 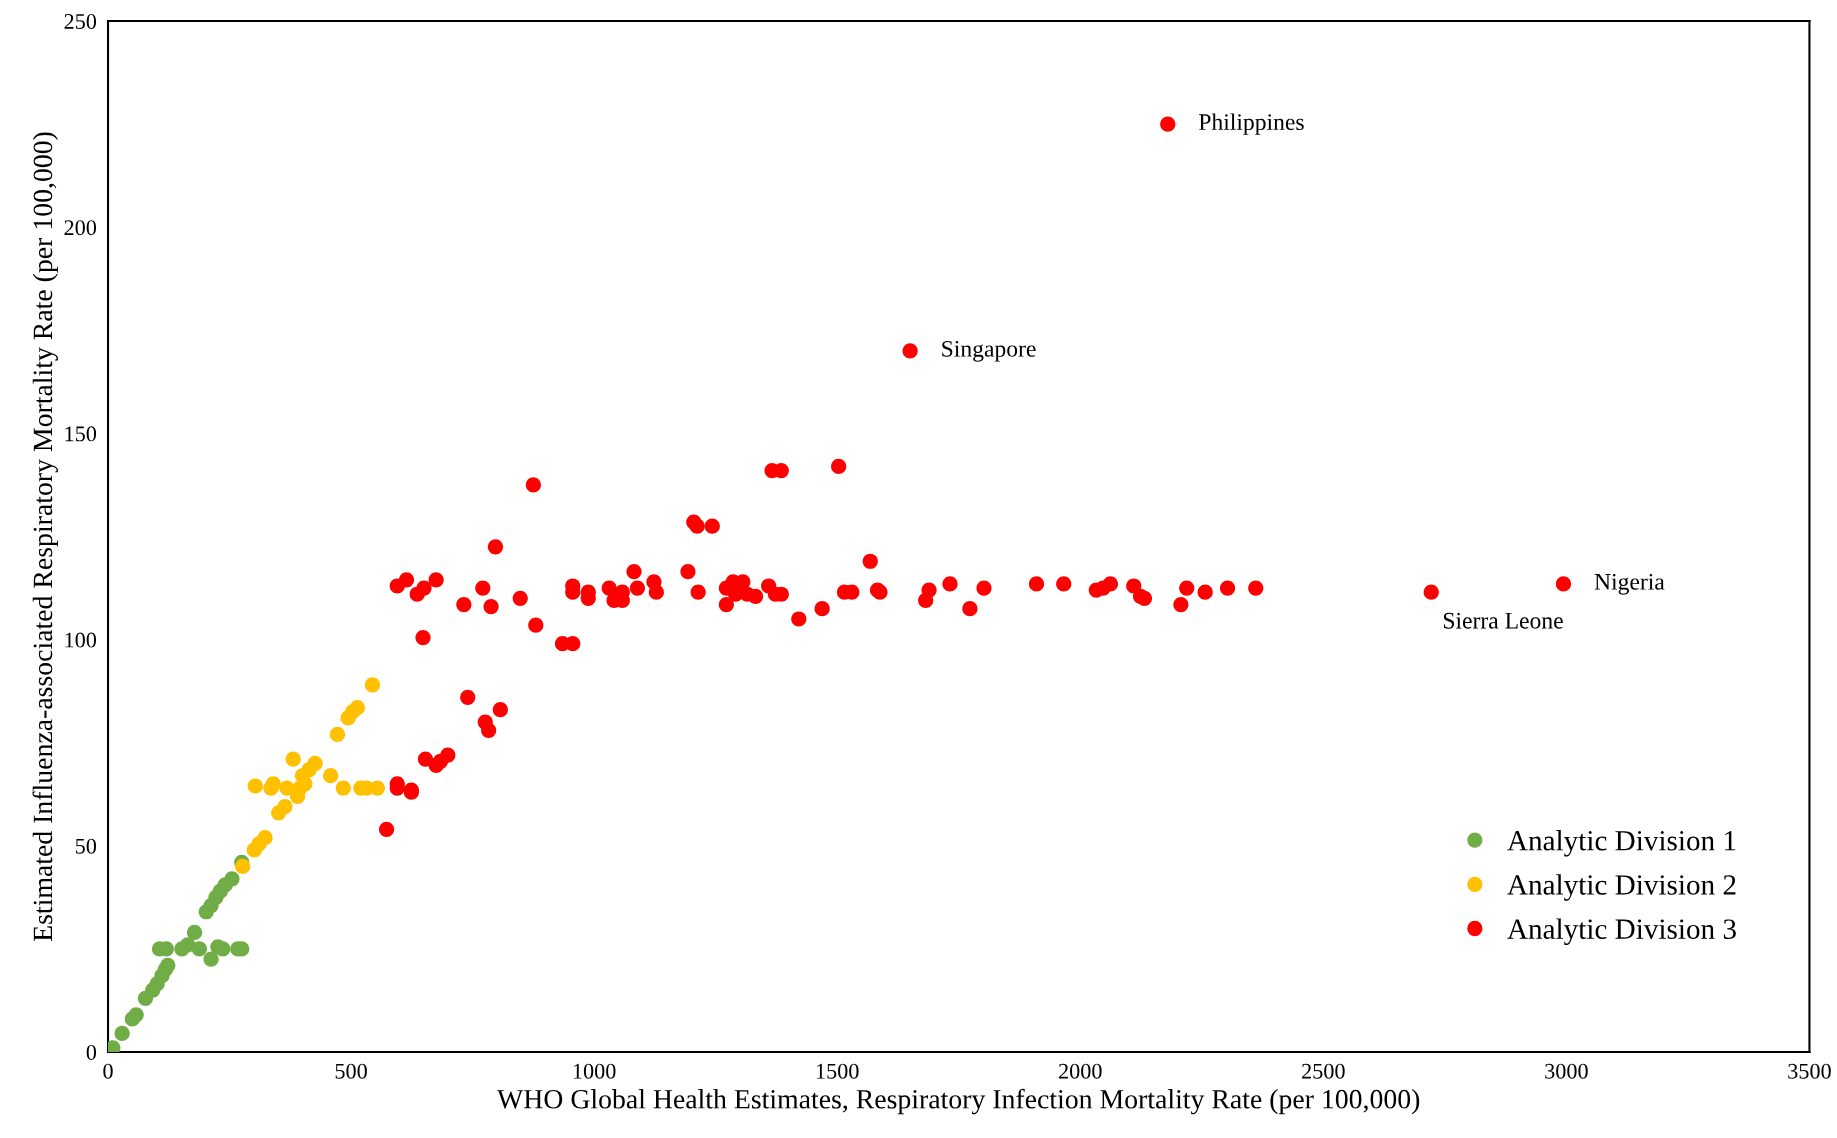 What do you see at coordinates (1251, 124) in the screenshot?
I see `annotation: Philippines` at bounding box center [1251, 124].